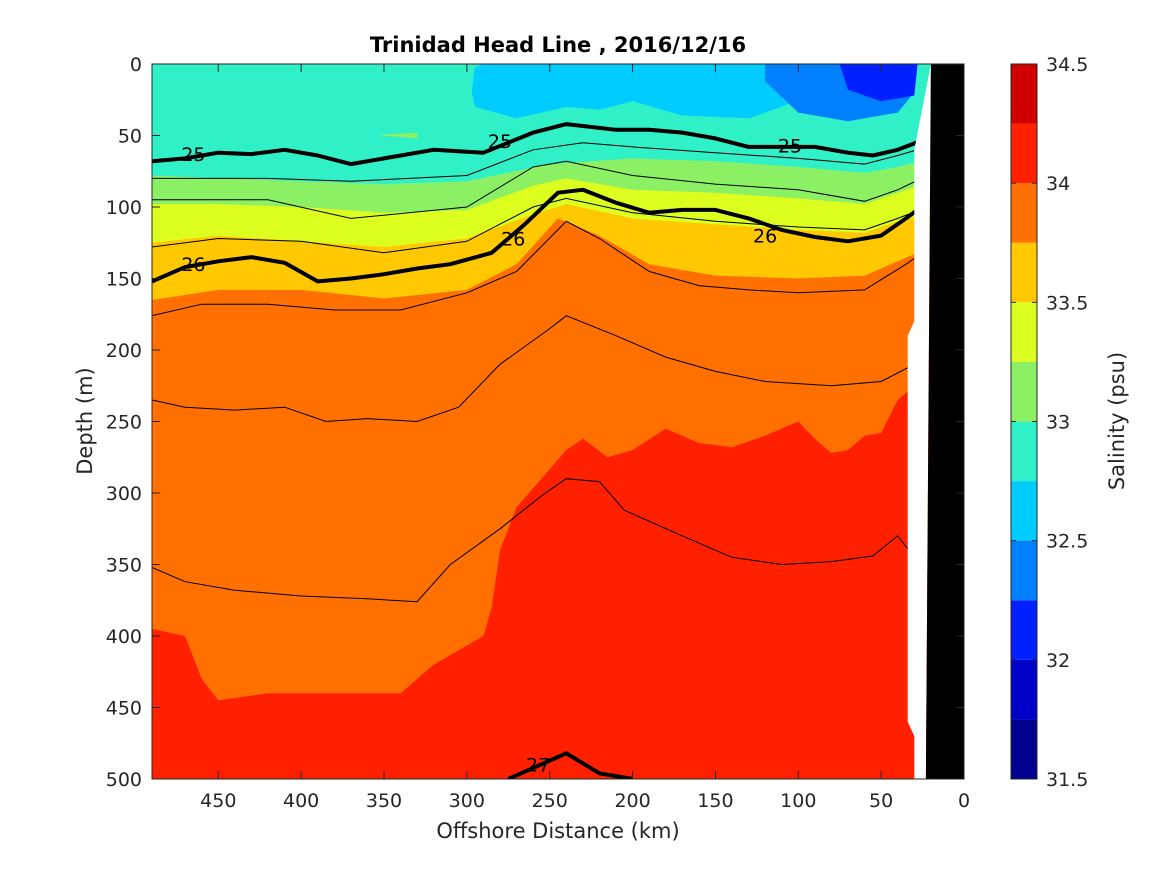  What do you see at coordinates (124, 780) in the screenshot?
I see `y-tick-label: 500` at bounding box center [124, 780].